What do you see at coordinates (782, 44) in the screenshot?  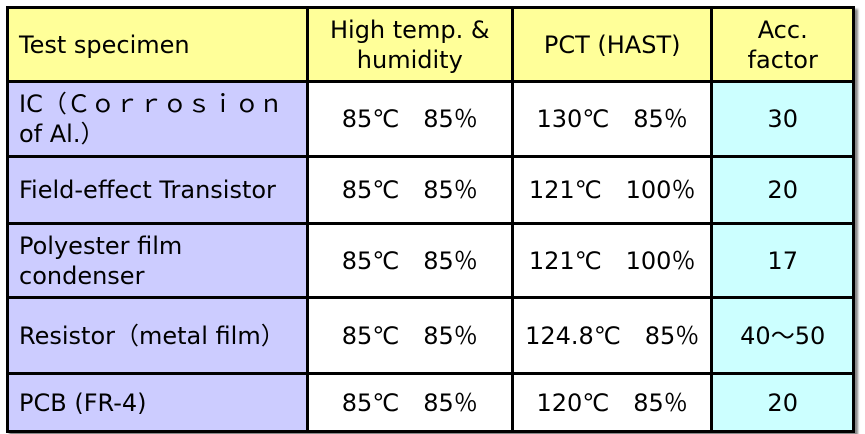 I see `header-cell: Acc. factor` at bounding box center [782, 44].